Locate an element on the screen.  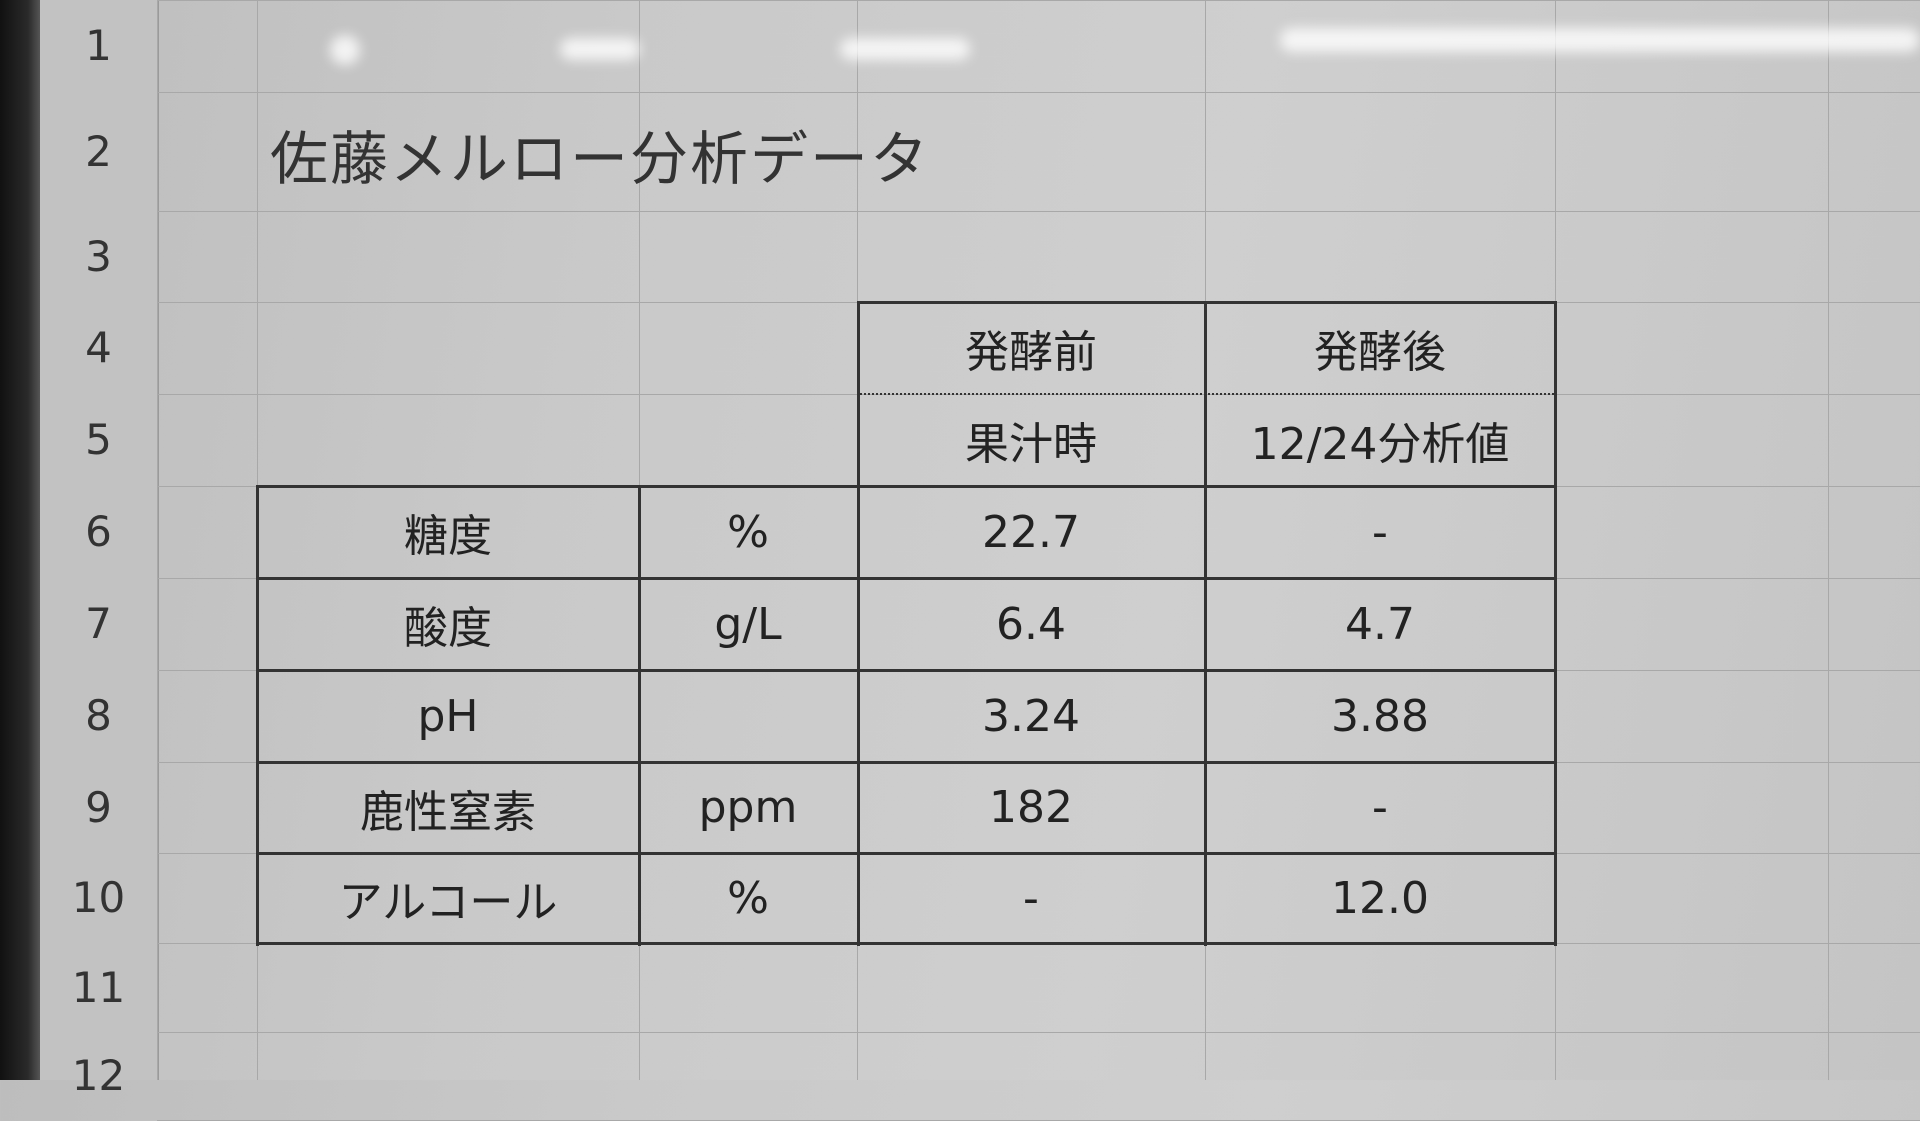
header-divider is located at coordinates (1207, 395).